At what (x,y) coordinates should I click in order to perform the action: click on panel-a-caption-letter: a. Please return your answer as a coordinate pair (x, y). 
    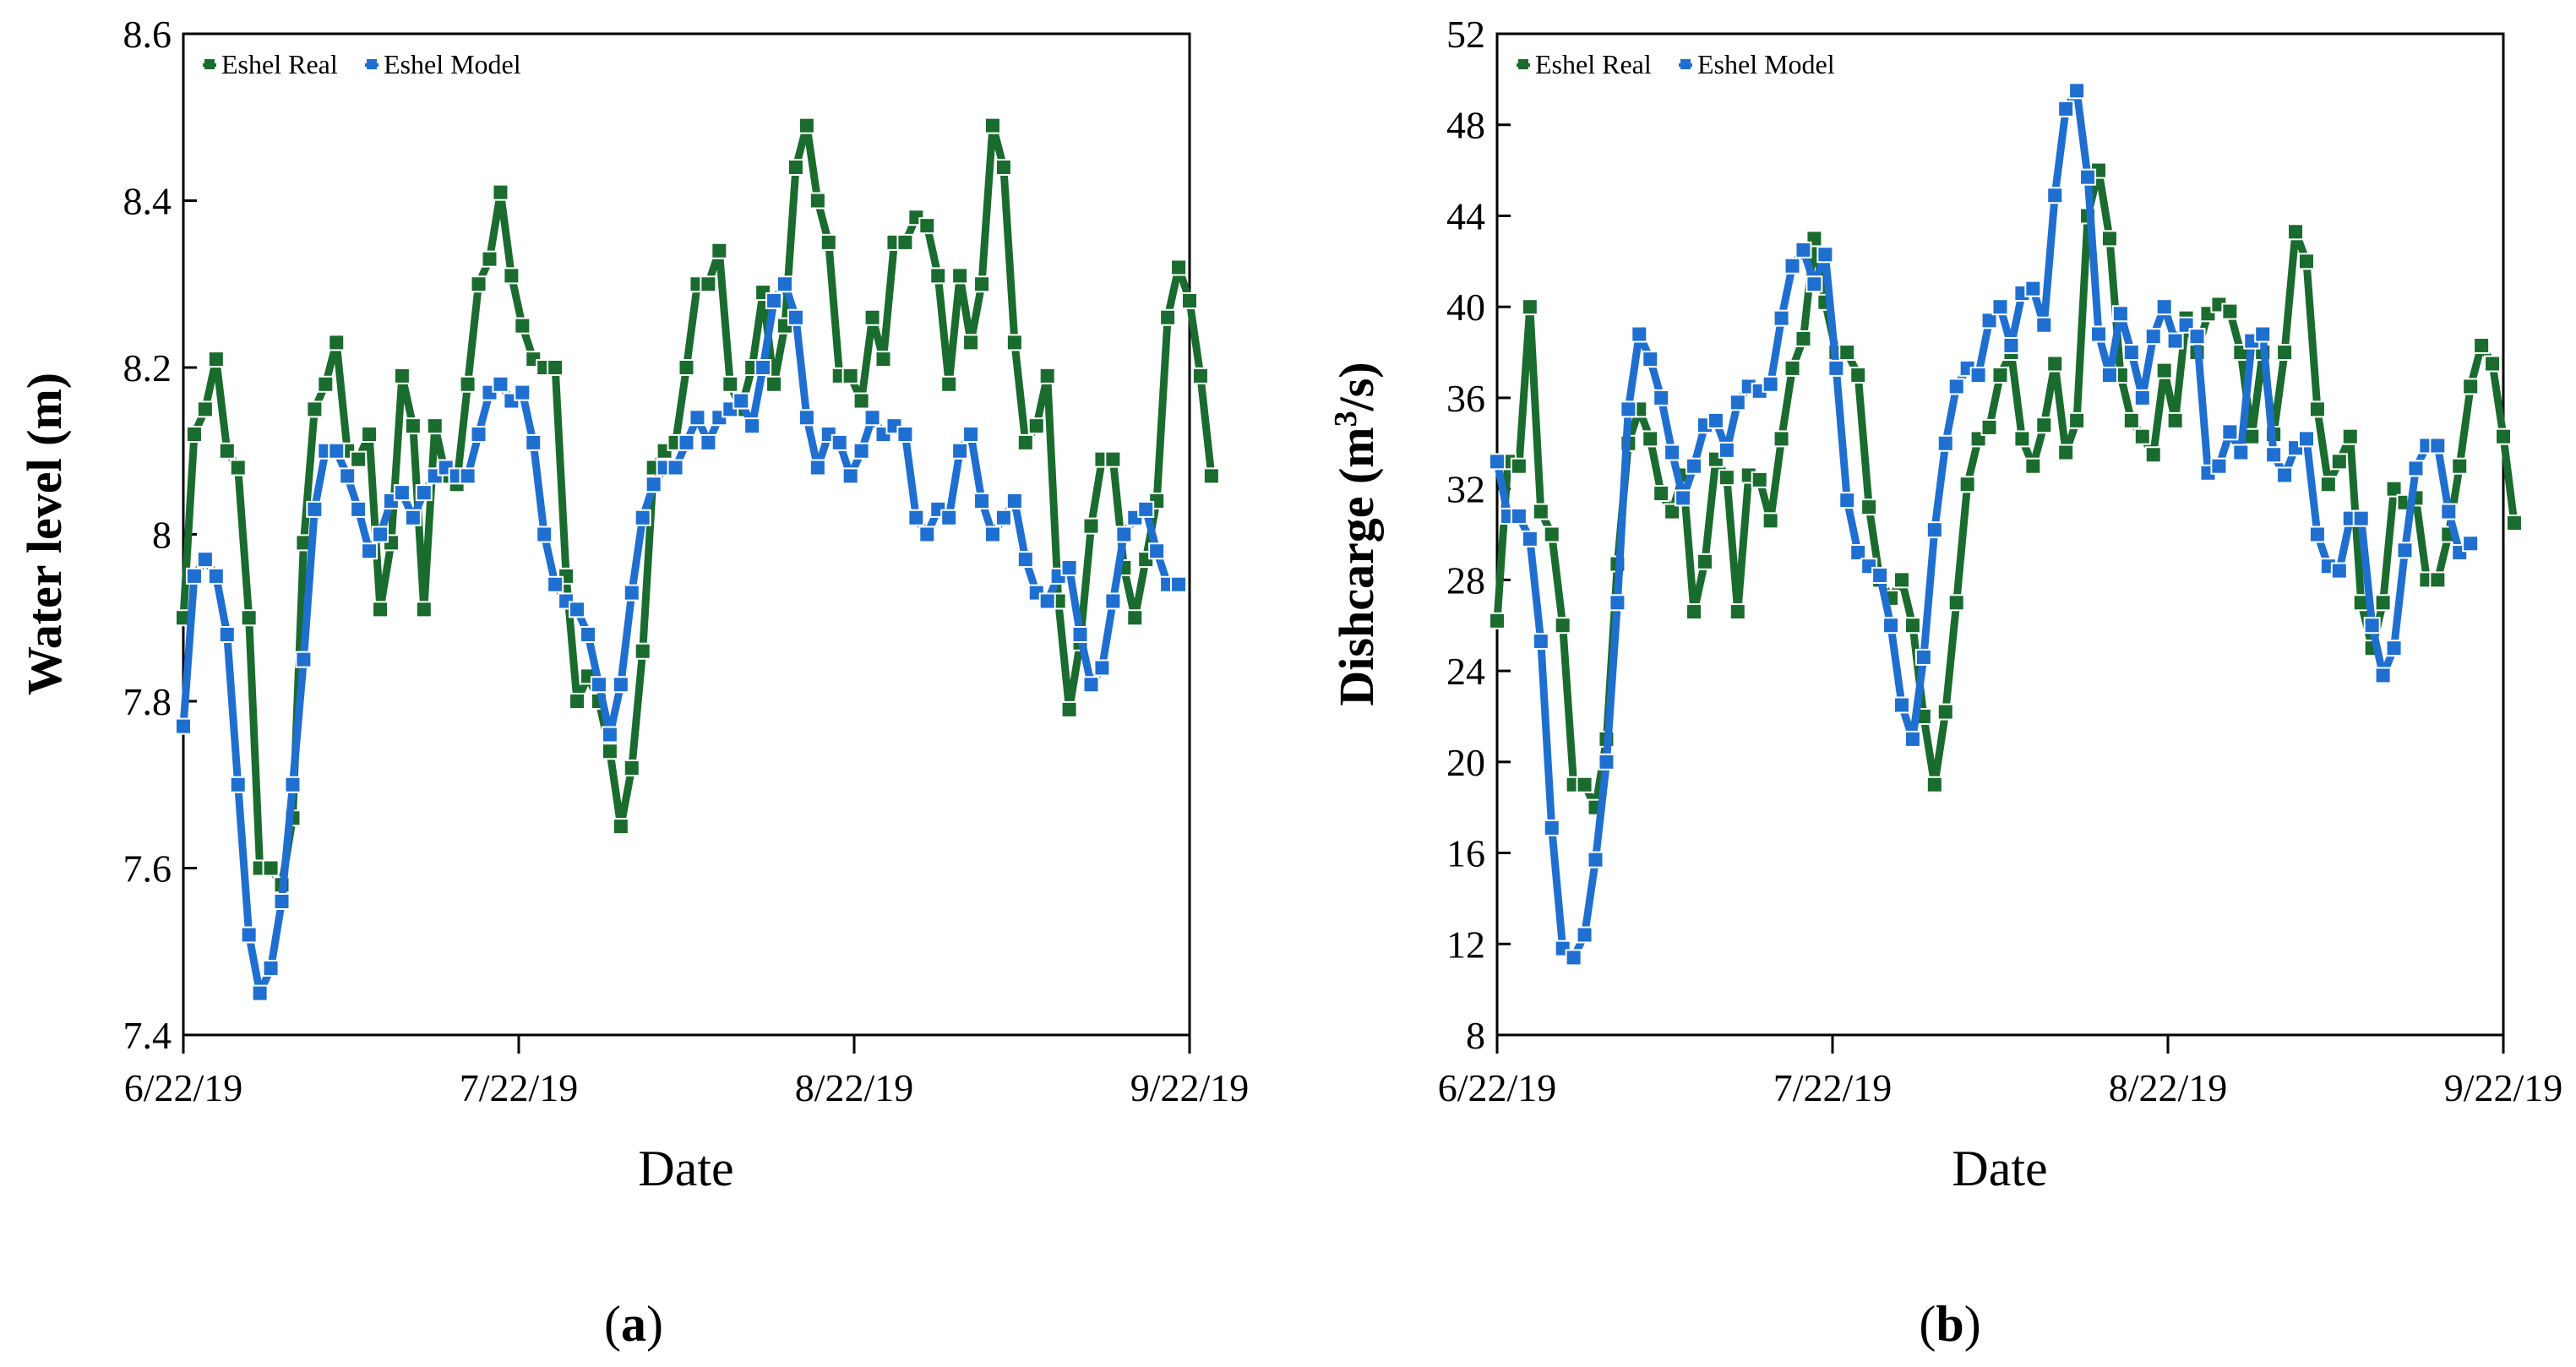
    Looking at the image, I should click on (633, 1324).